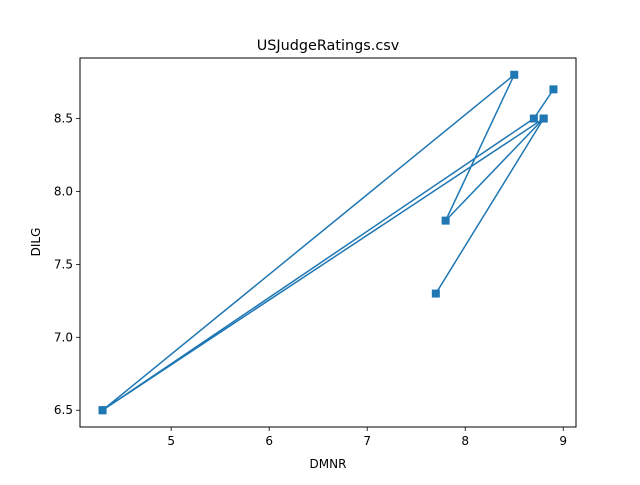  I want to click on x-axis-ticks: 5 6 7 8 9, so click(367, 437).